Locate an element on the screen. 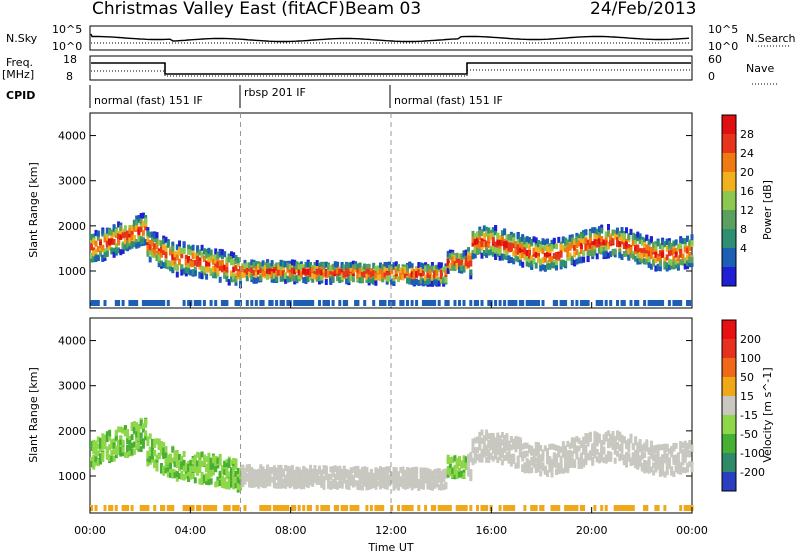  colorbar-tick-label: 100 is located at coordinates (750, 358).